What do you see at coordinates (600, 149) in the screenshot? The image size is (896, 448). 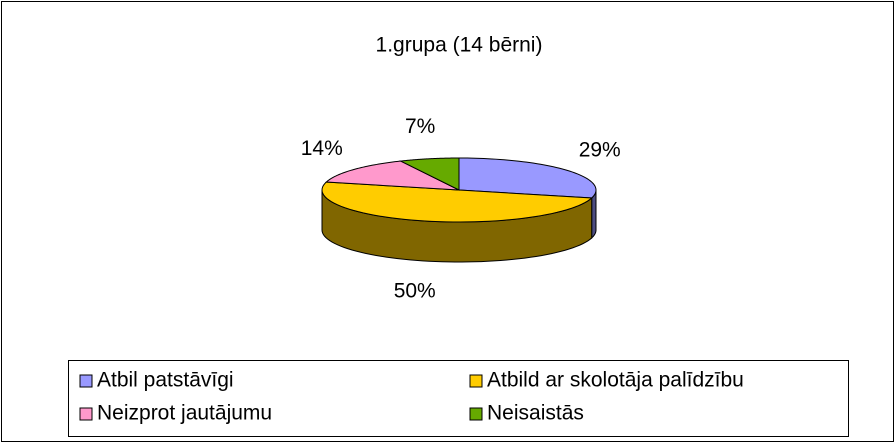 I see `data-label: 29%` at bounding box center [600, 149].